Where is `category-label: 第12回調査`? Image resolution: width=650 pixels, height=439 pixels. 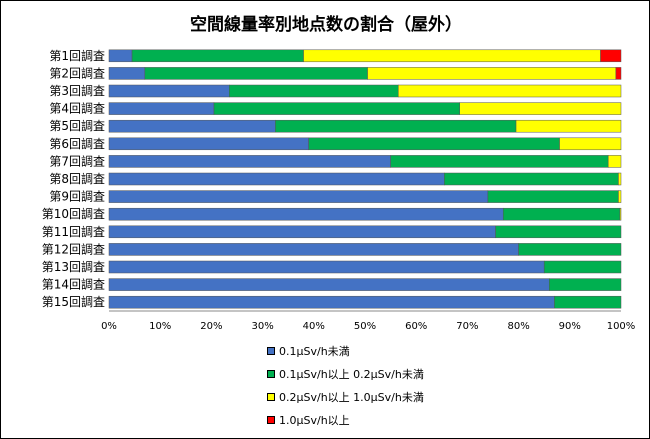
category-label: 第12回調査 is located at coordinates (73, 249).